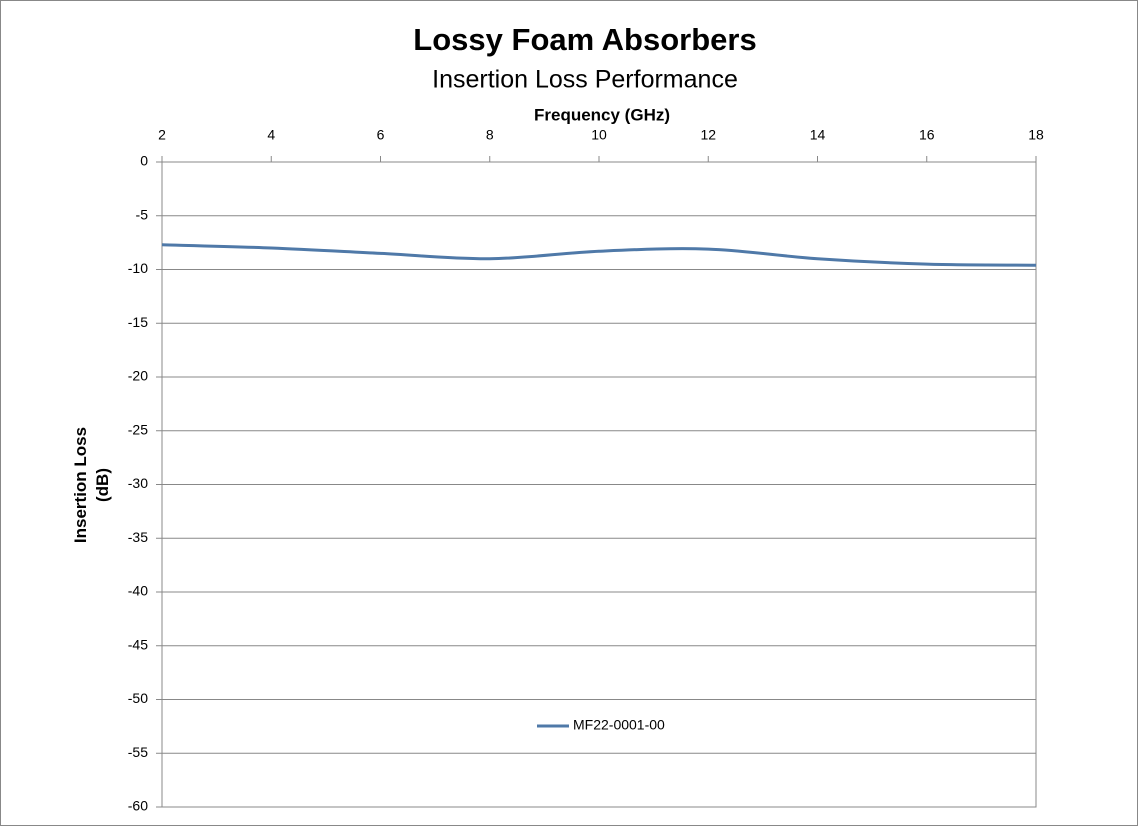 The height and width of the screenshot is (827, 1139). What do you see at coordinates (142, 214) in the screenshot?
I see `y-tick-label: -5` at bounding box center [142, 214].